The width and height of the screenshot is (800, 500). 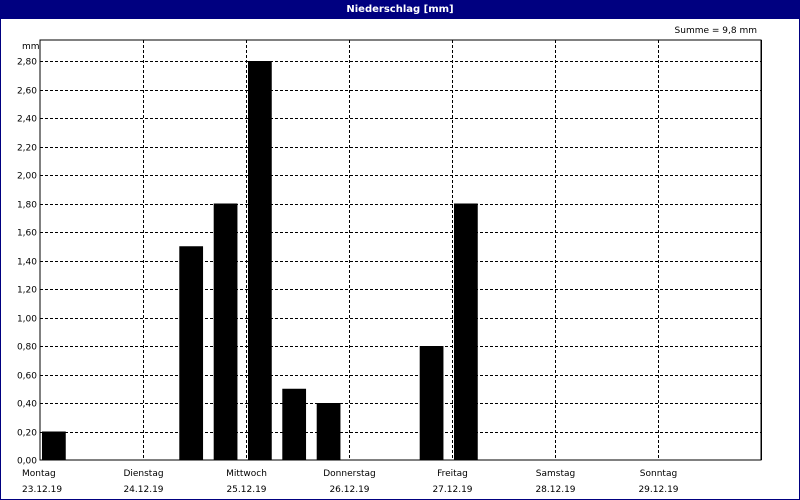 What do you see at coordinates (349, 474) in the screenshot?
I see `x-tick-day: Donnerstag` at bounding box center [349, 474].